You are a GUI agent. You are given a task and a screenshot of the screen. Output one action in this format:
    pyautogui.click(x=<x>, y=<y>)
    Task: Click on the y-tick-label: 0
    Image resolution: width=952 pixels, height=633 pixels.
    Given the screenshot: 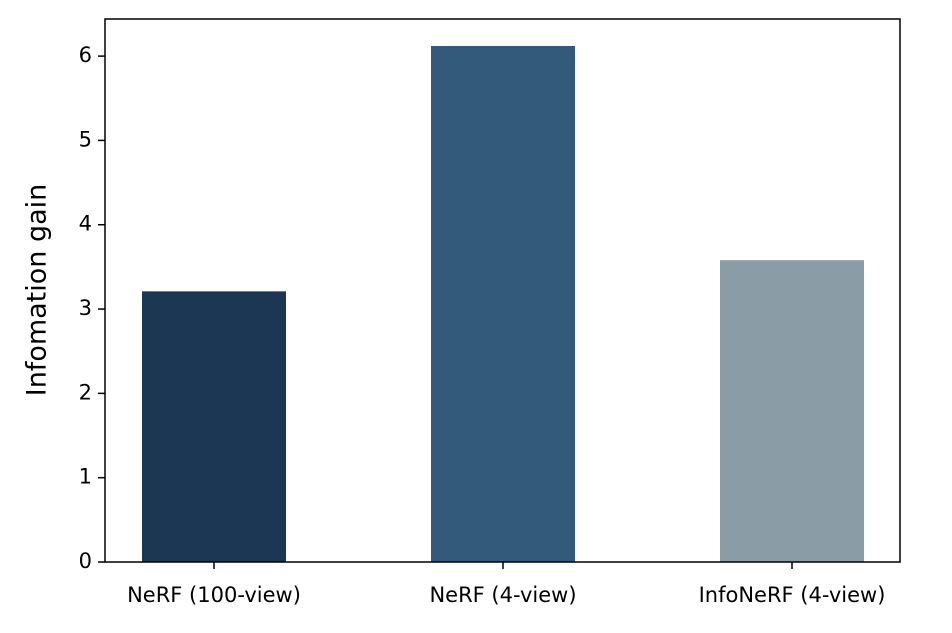 What is the action you would take?
    pyautogui.click(x=85, y=561)
    